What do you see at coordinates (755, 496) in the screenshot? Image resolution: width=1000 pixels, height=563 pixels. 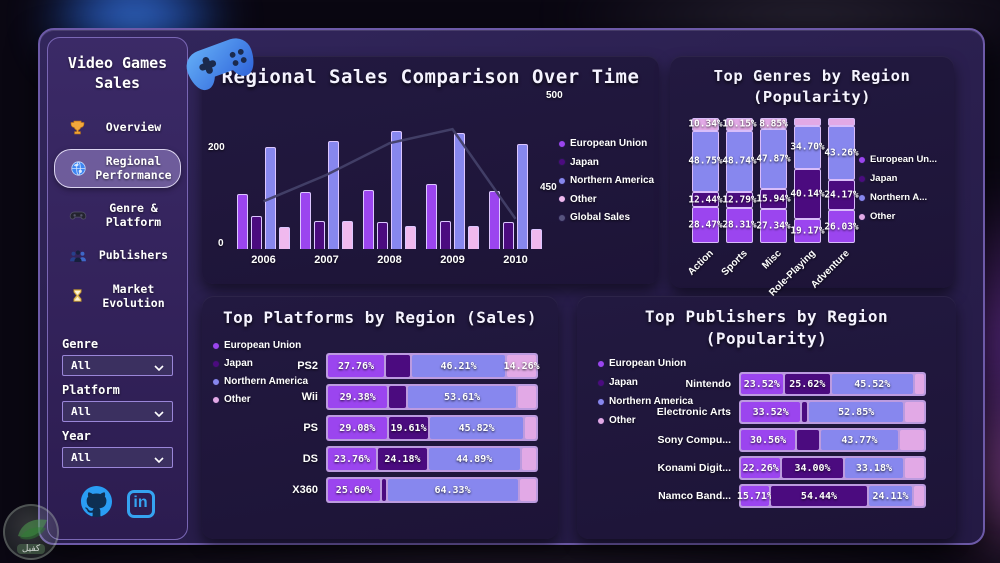 I see `segment-european-union-namco-band: 15.71%` at bounding box center [755, 496].